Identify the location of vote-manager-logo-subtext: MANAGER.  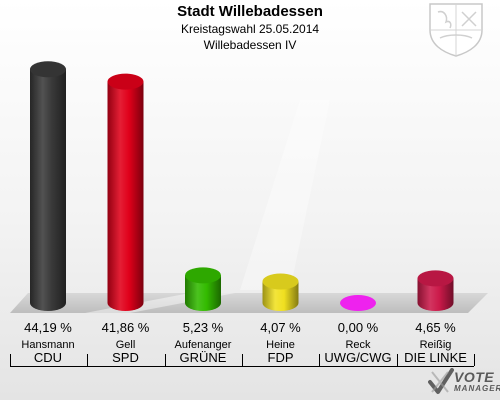
(477, 388).